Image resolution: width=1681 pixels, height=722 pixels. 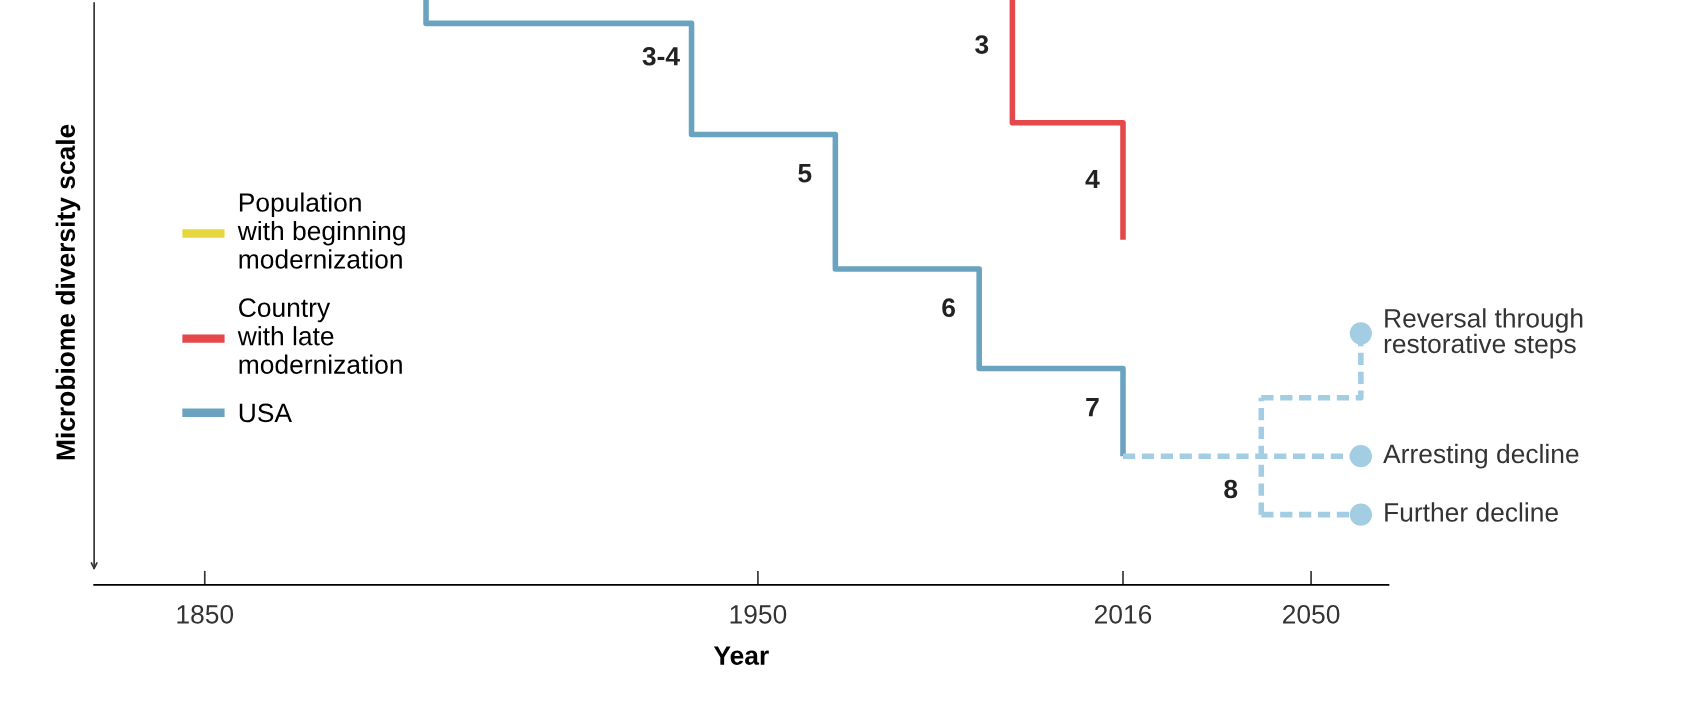 What do you see at coordinates (321, 230) in the screenshot?
I see `legend-label: Population with beginning modernization` at bounding box center [321, 230].